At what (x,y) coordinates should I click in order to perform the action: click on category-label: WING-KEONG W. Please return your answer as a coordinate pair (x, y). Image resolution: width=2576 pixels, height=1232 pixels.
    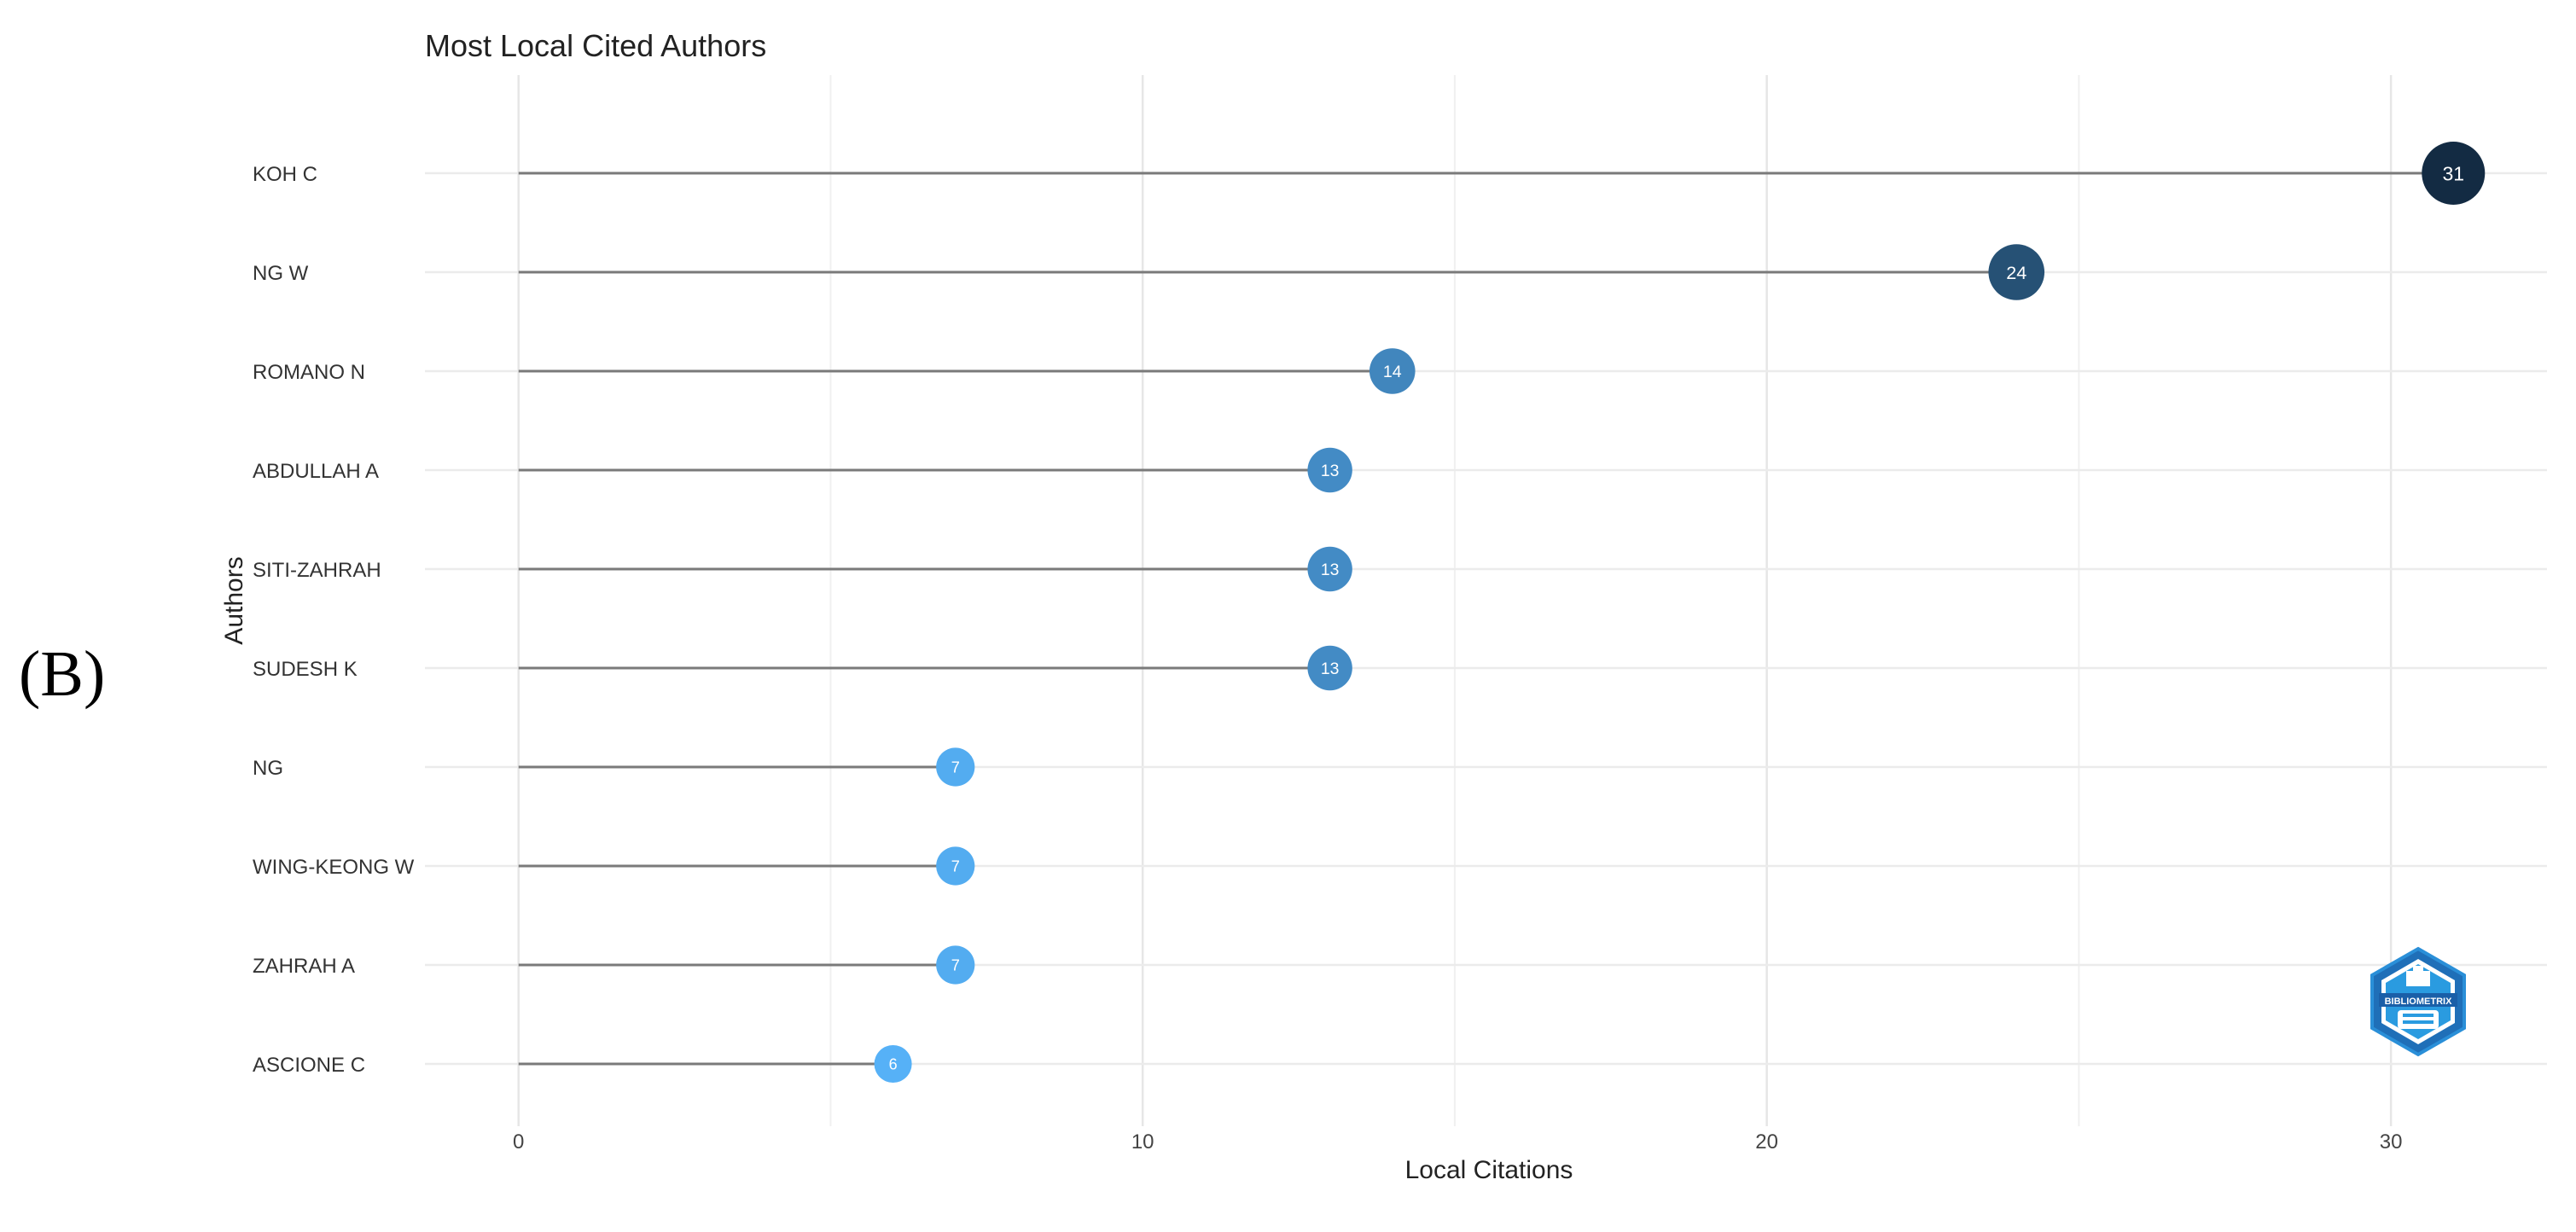
    Looking at the image, I should click on (334, 867).